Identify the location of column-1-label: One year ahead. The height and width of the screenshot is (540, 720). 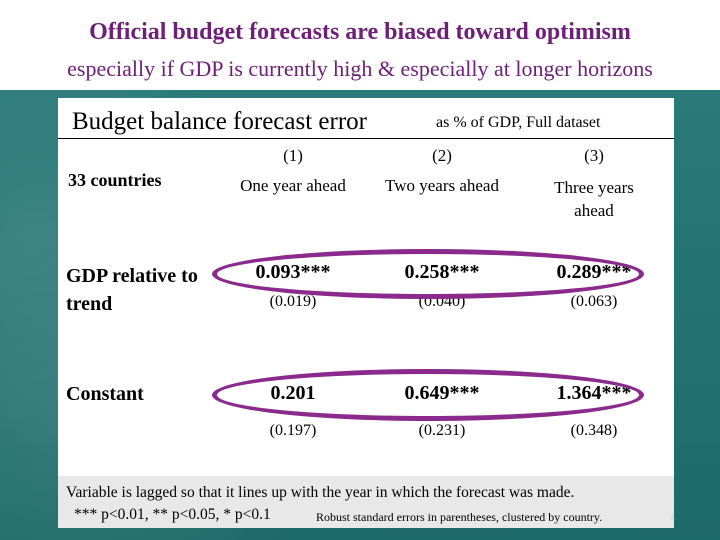
(293, 185).